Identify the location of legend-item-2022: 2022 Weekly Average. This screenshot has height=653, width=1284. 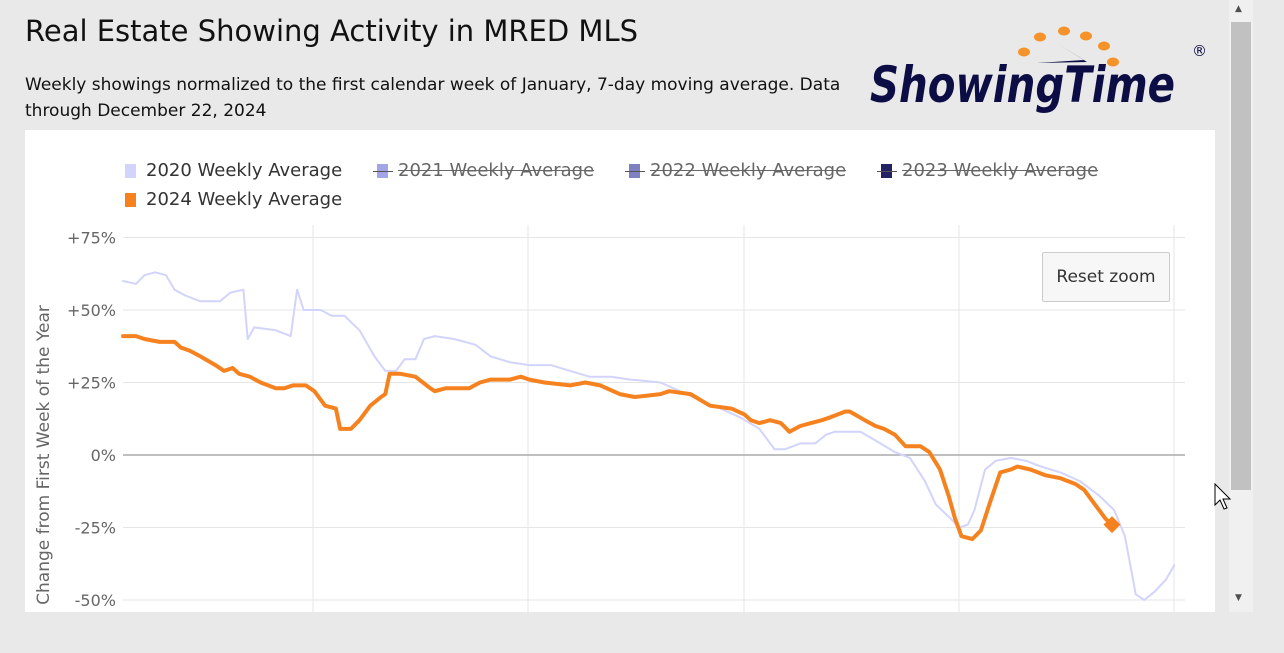
(735, 170).